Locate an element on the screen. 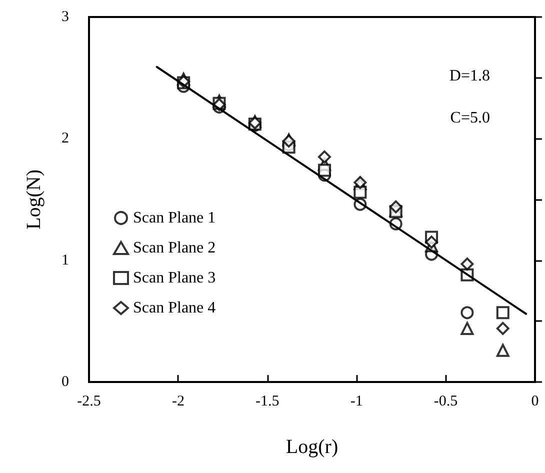 The height and width of the screenshot is (473, 545). legend-label: Scan Plane 2 is located at coordinates (174, 248).